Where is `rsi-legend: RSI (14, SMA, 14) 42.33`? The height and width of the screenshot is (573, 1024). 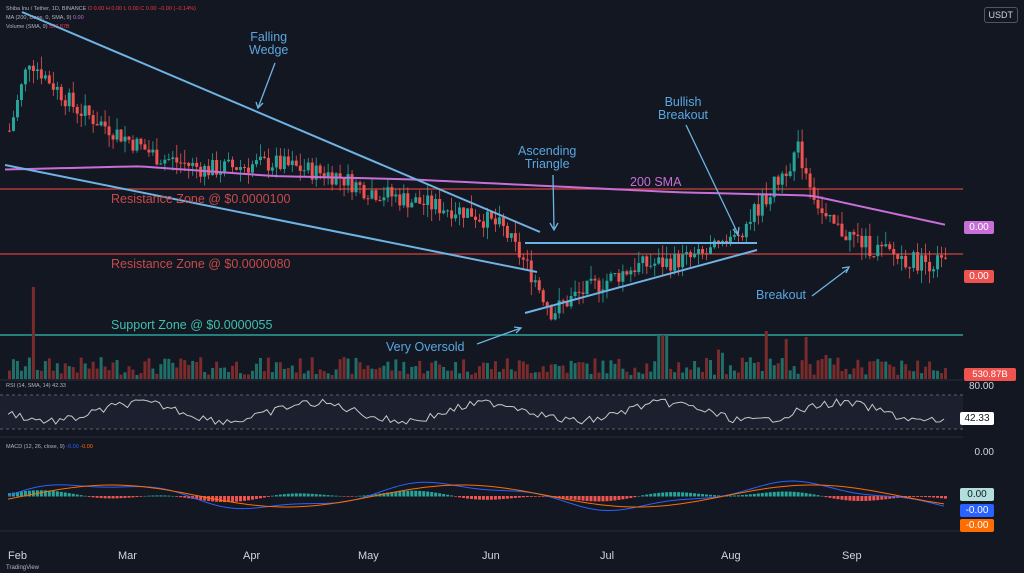
rsi-legend: RSI (14, SMA, 14) 42.33 is located at coordinates (36, 386).